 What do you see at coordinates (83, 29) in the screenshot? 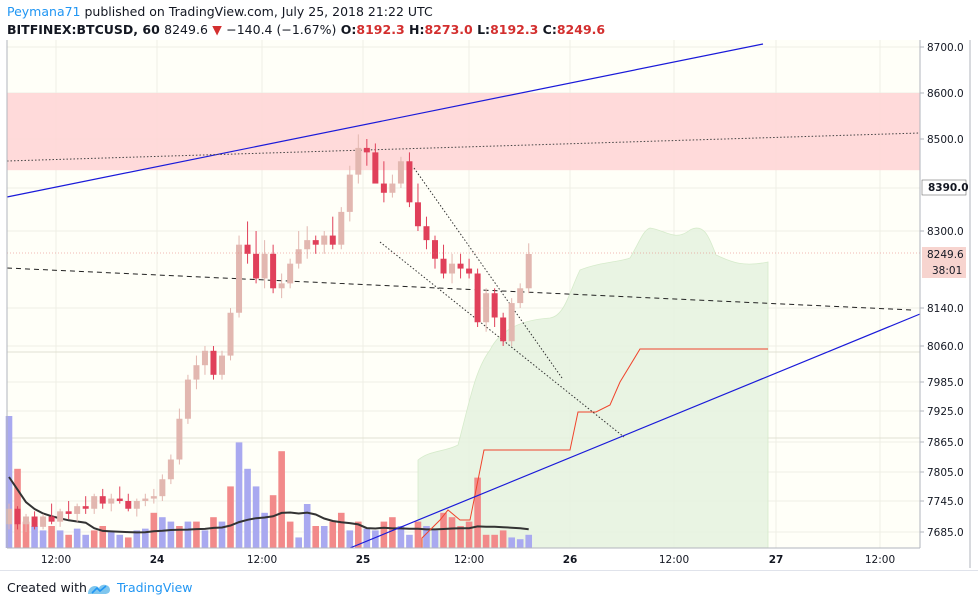
I see `symbol-label: BITFINEX:BTCUSD, 60` at bounding box center [83, 29].